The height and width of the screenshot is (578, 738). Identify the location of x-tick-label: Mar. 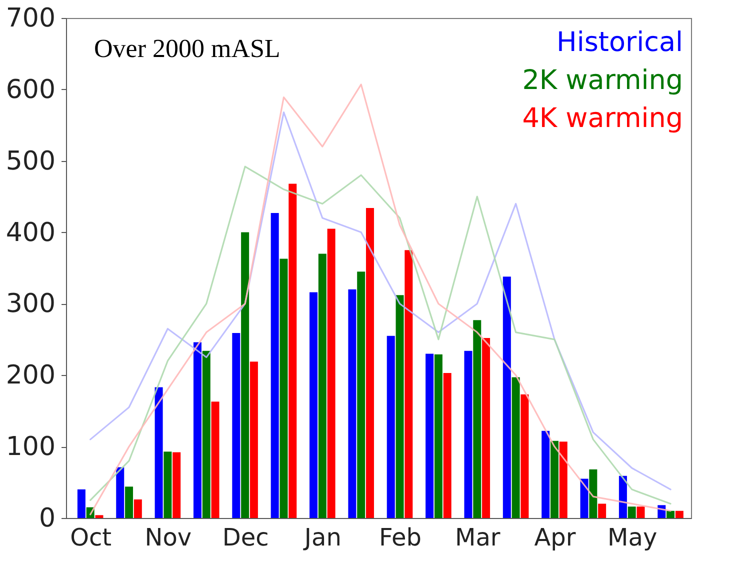
(477, 538).